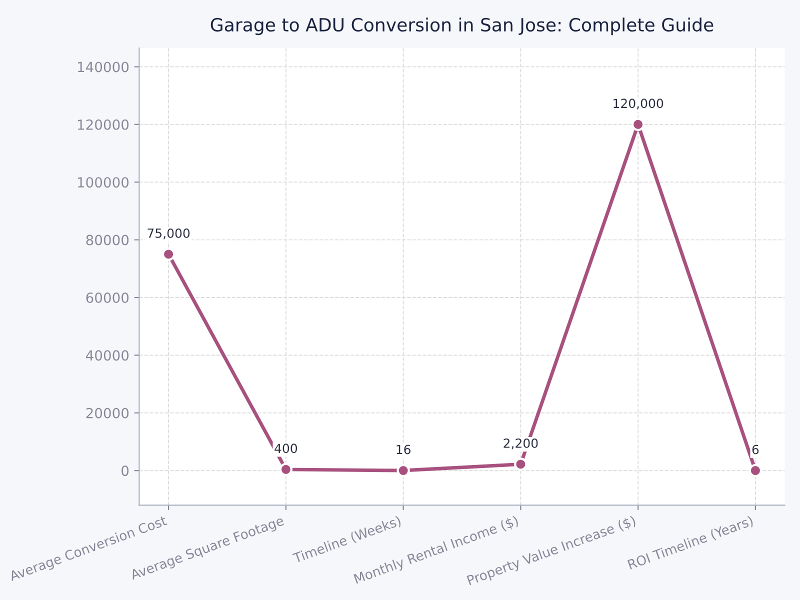 This screenshot has height=600, width=800. I want to click on y-tick-label: 0, so click(125, 471).